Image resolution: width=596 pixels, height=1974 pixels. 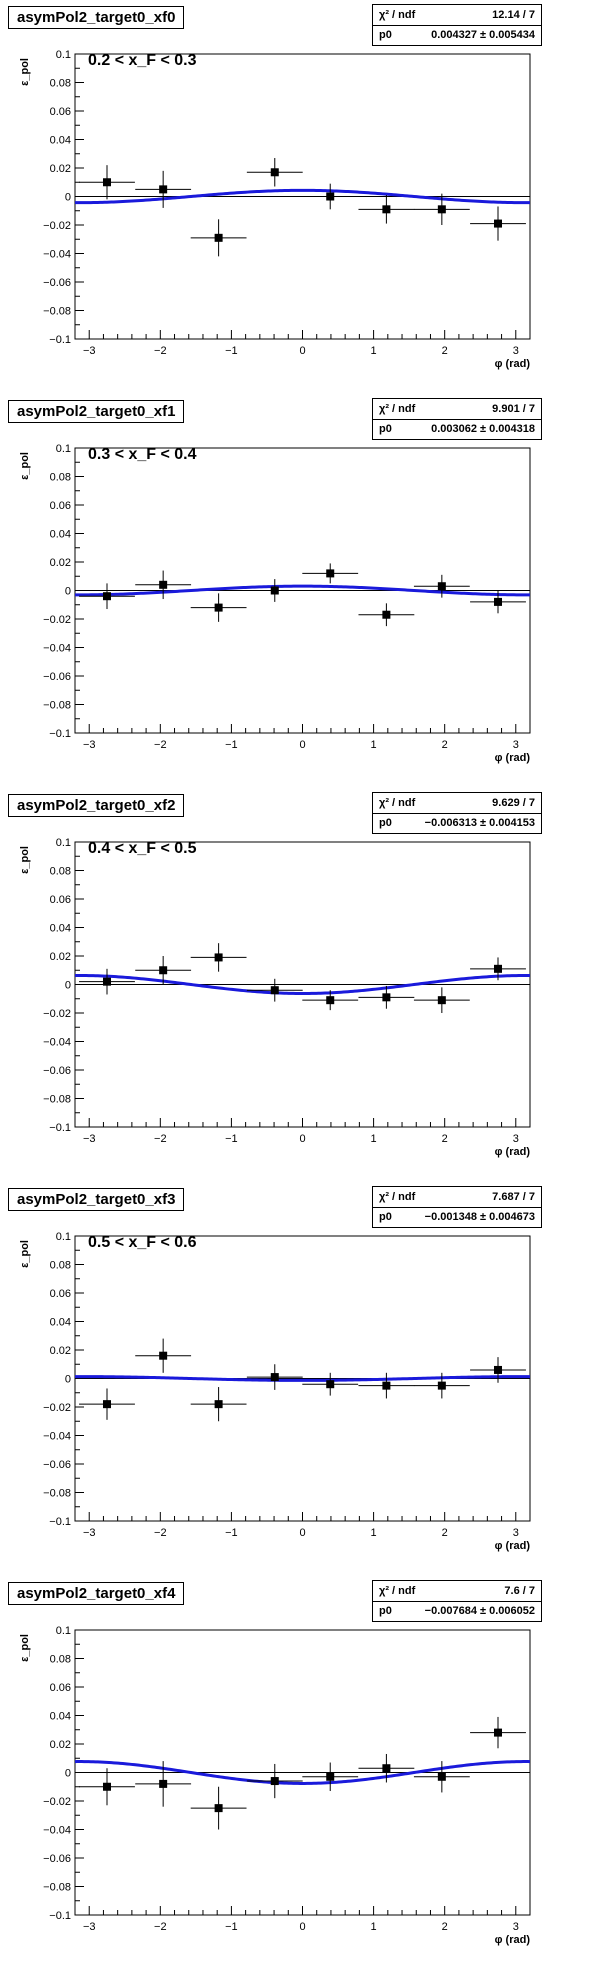 What do you see at coordinates (57, 226) in the screenshot?
I see `y-tick-label: −0.02` at bounding box center [57, 226].